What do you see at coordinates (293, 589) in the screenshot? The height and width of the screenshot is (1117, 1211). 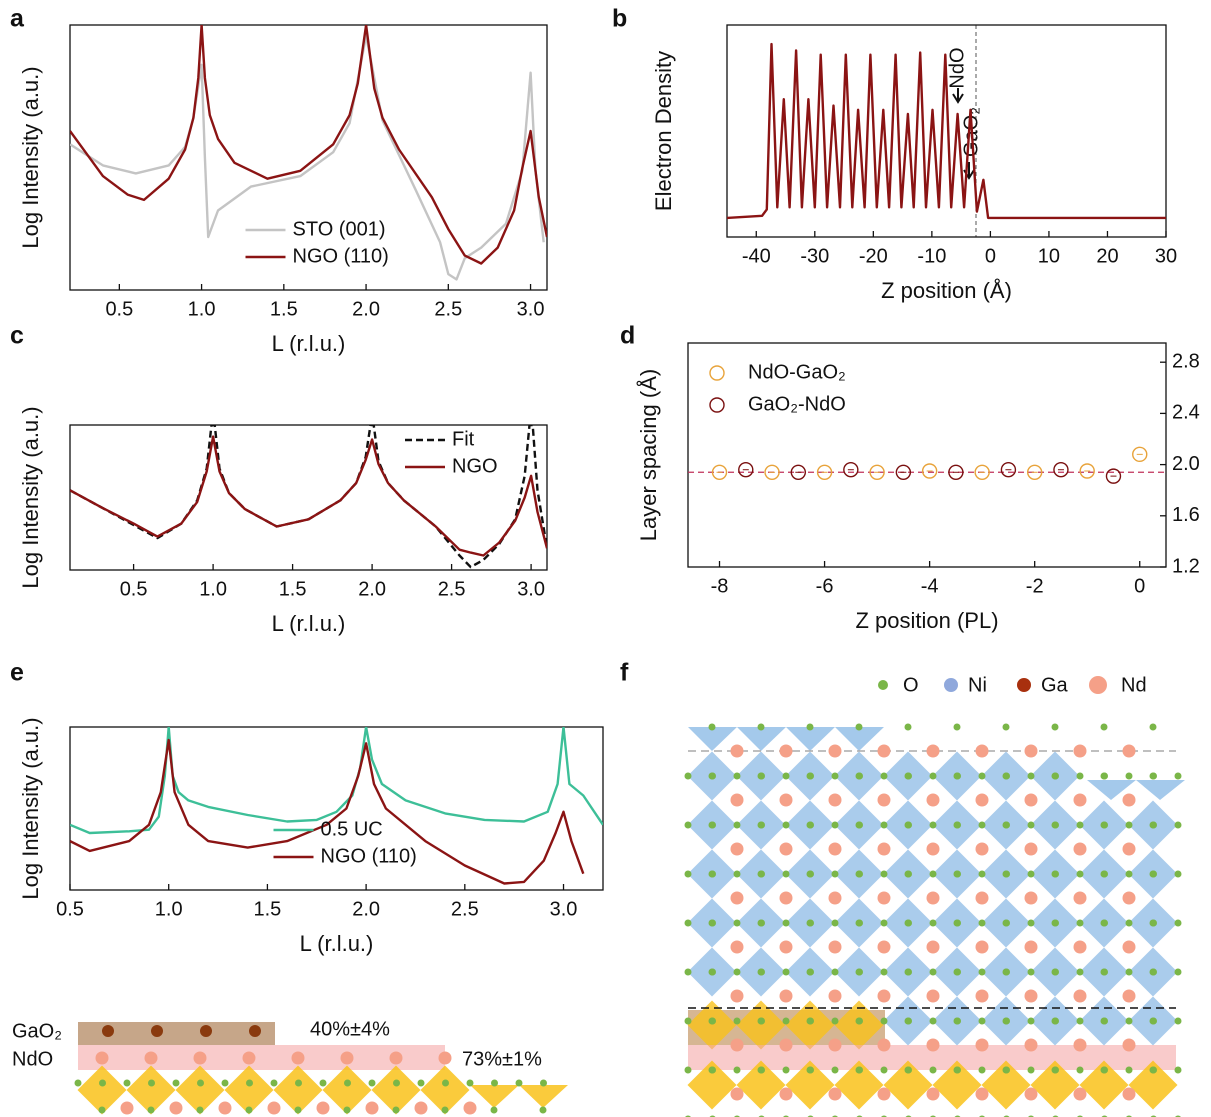 I see `x-tick-label: 1.5` at bounding box center [293, 589].